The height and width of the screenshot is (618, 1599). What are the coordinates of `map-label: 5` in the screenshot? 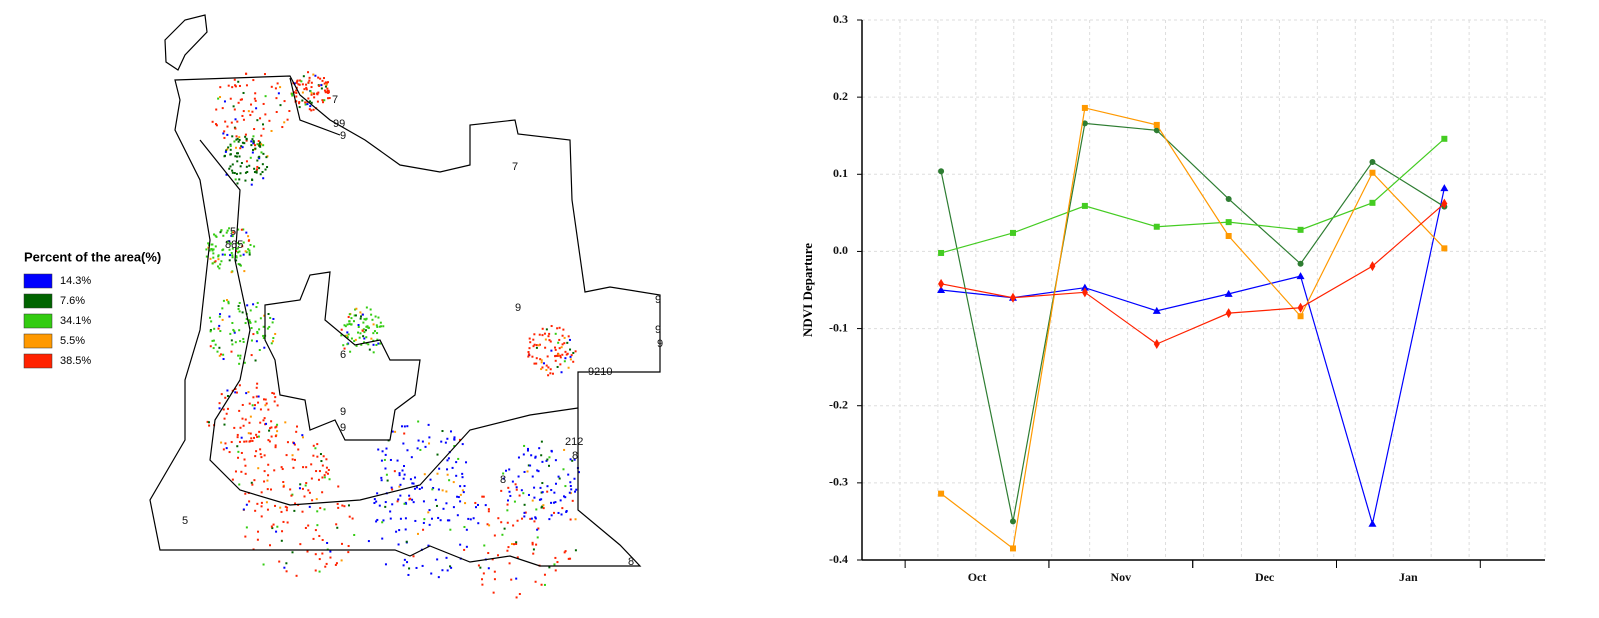 It's located at (185, 521).